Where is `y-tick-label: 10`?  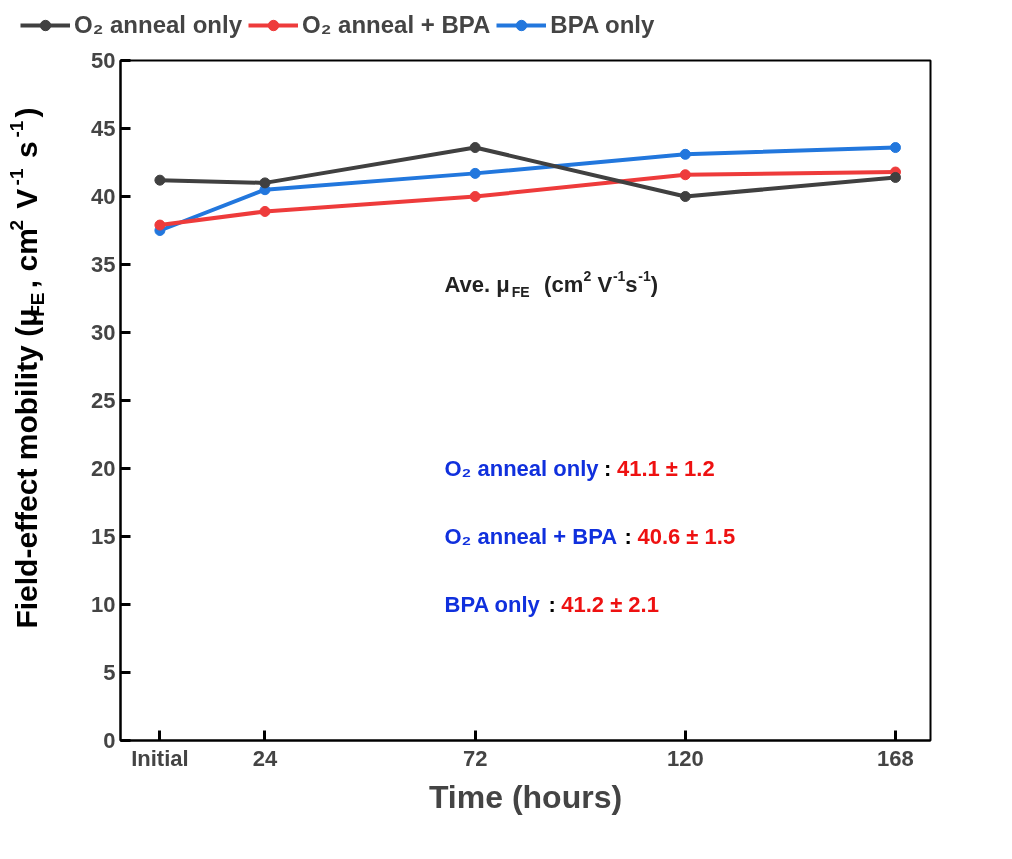 y-tick-label: 10 is located at coordinates (103, 604).